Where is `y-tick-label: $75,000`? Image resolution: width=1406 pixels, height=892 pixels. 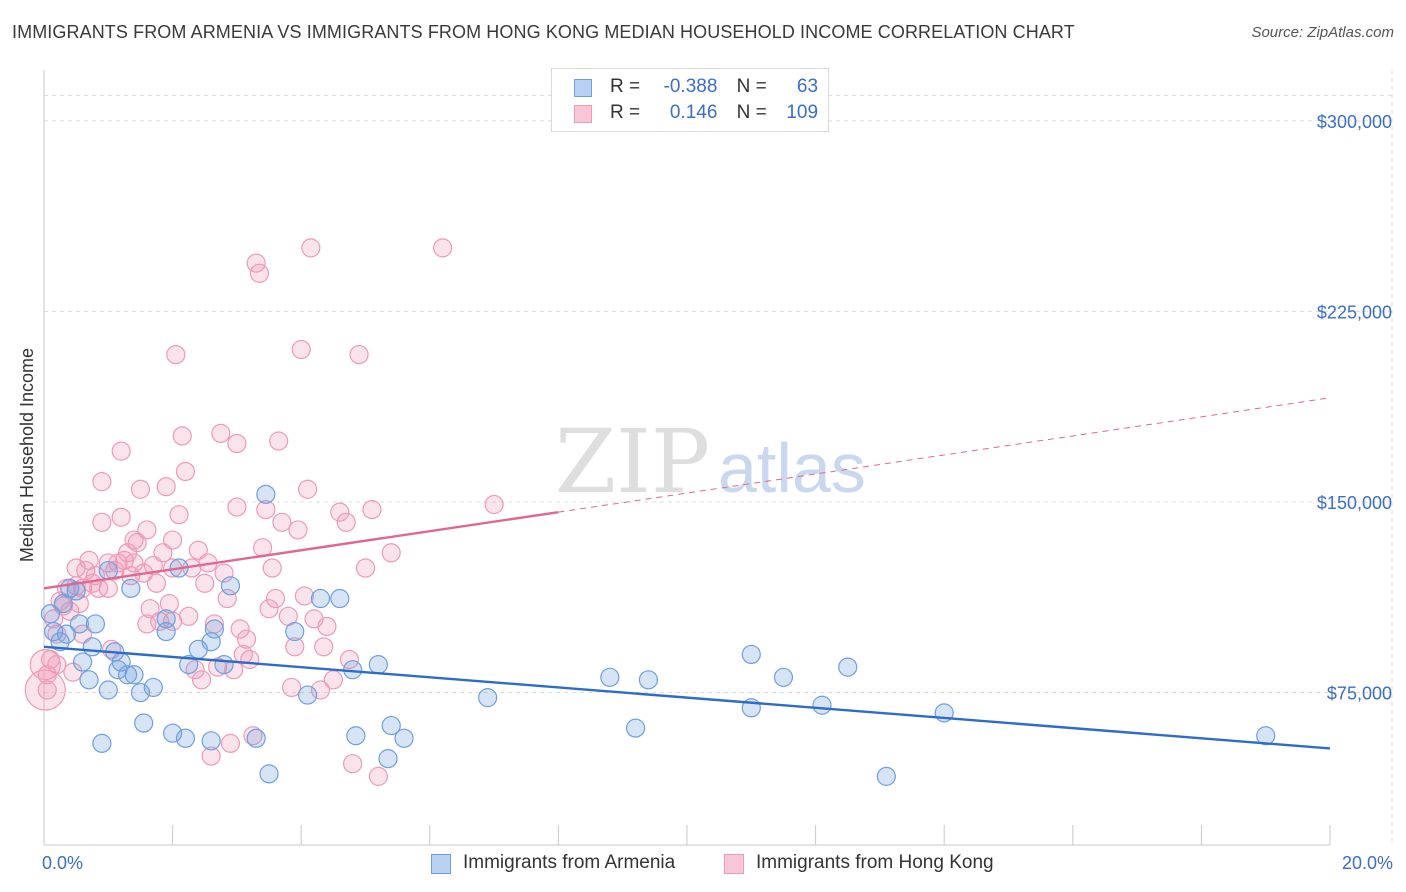
y-tick-label: $75,000 is located at coordinates (1359, 694).